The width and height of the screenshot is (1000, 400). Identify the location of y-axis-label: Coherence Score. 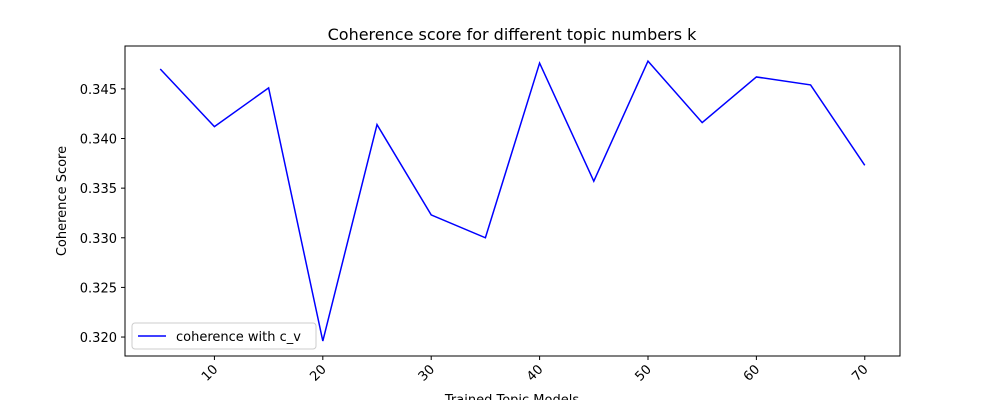
(62, 201).